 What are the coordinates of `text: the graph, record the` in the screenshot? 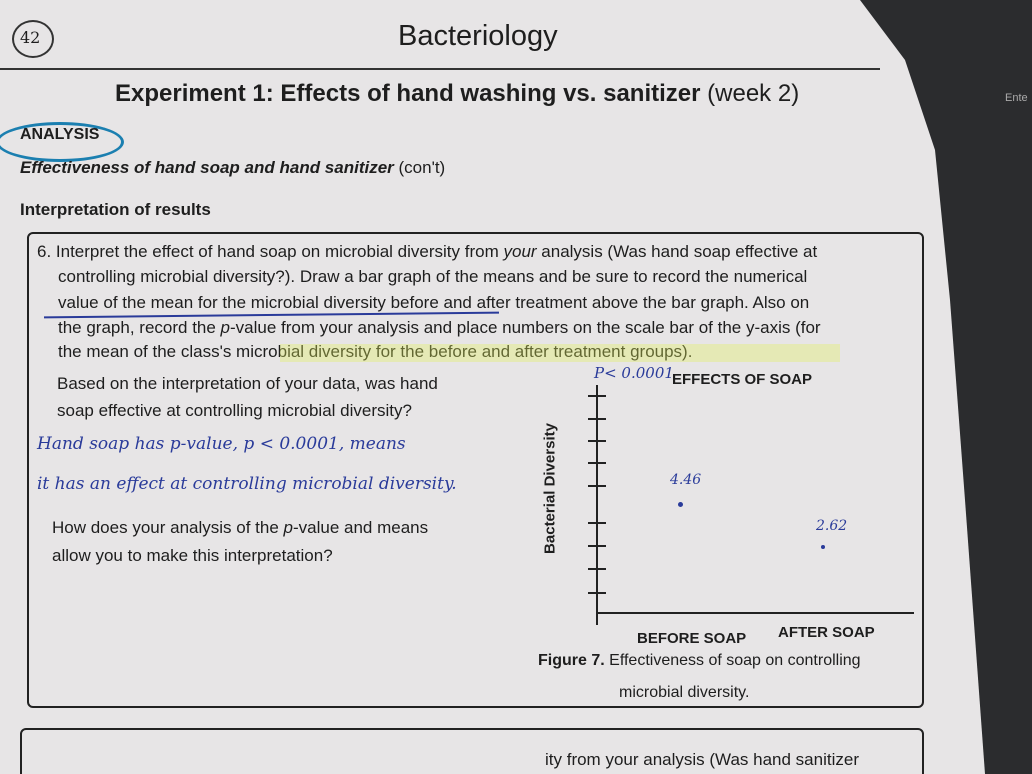 It's located at (139, 327).